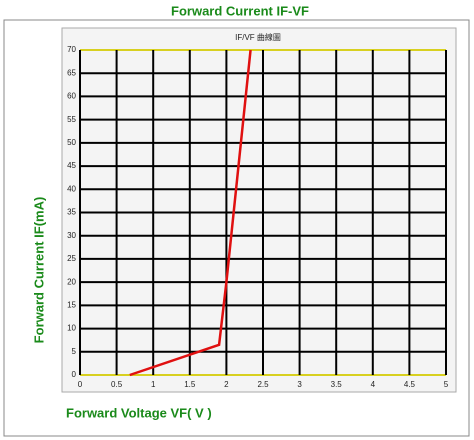  Describe the element at coordinates (71, 188) in the screenshot. I see `y-tick-label: 40` at that location.